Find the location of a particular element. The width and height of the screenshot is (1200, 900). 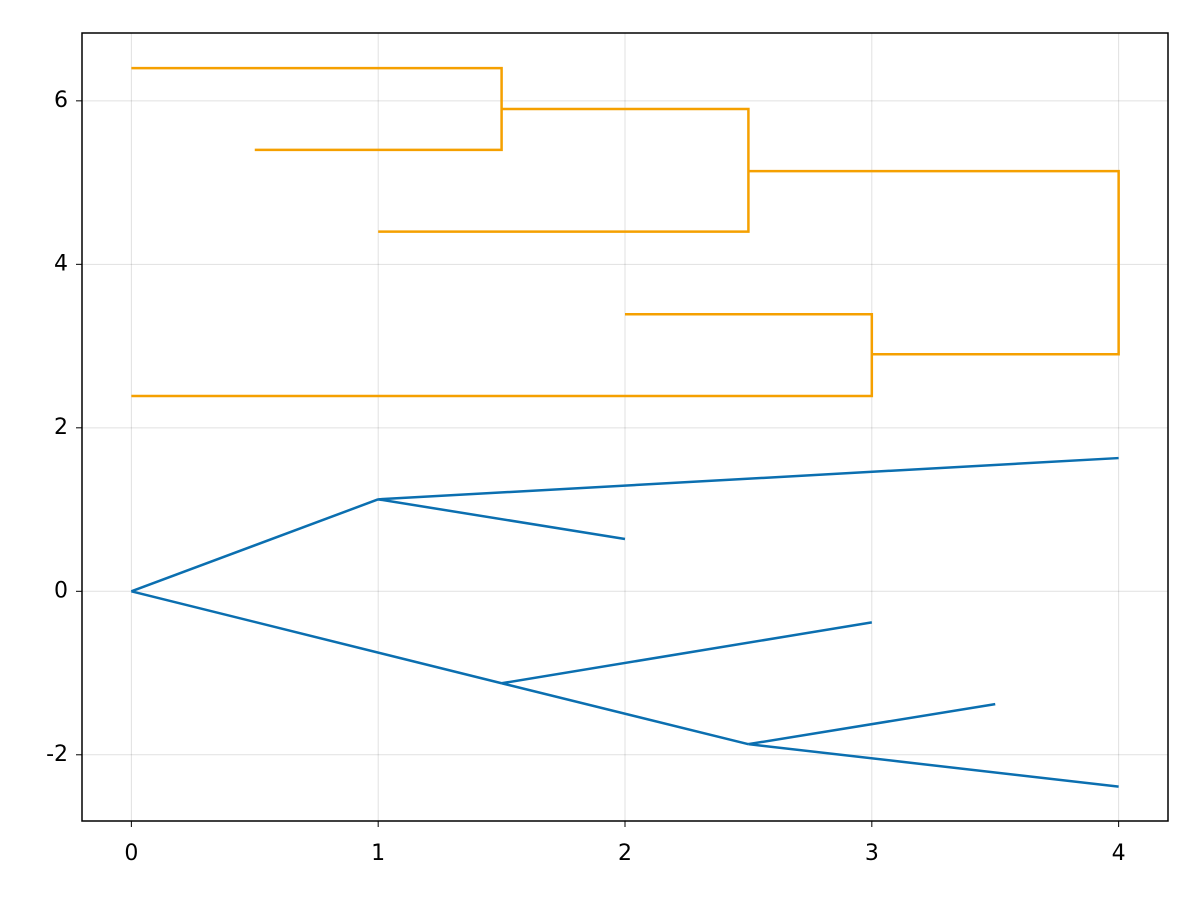

x-tick-label: 1 is located at coordinates (378, 853).